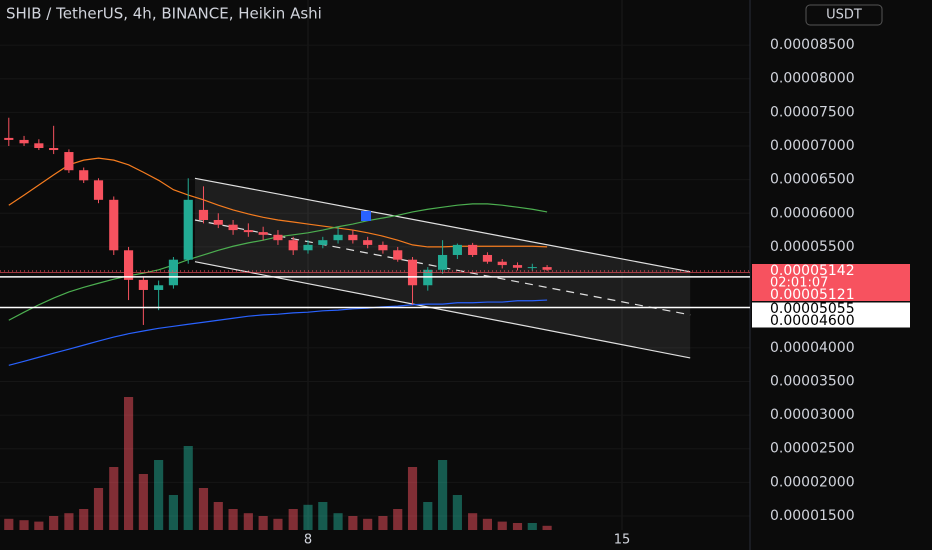 Image resolution: width=932 pixels, height=550 pixels. I want to click on last-price-box, so click(831, 282).